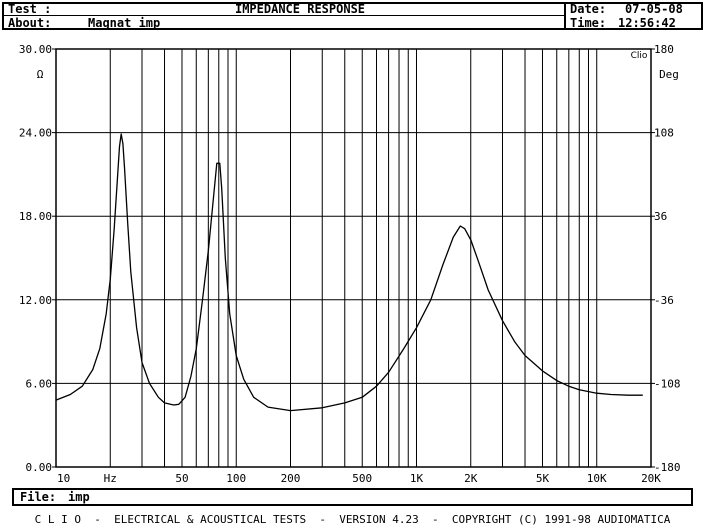 Image resolution: width=705 pixels, height=528 pixels. What do you see at coordinates (35, 300) in the screenshot?
I see `y-tick-label: 12.00` at bounding box center [35, 300].